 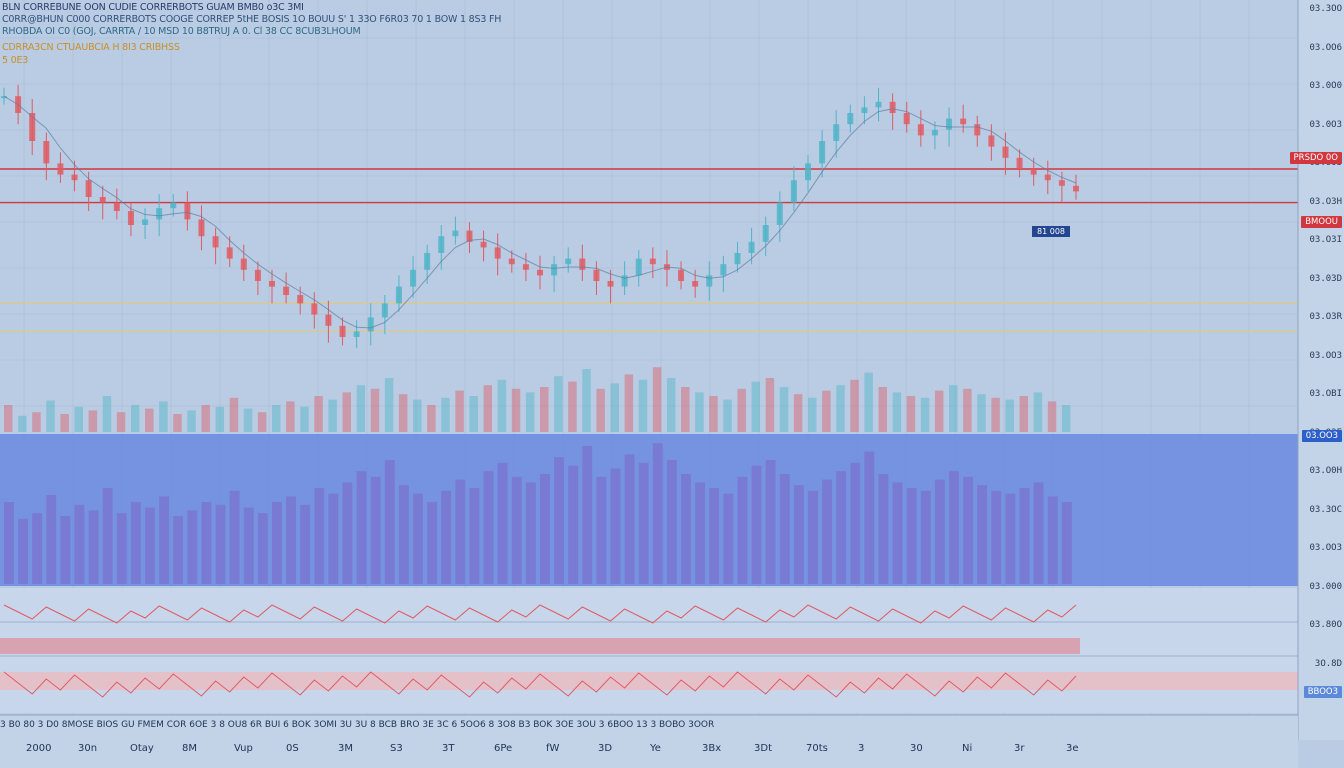 I want to click on price-axis-label: 03.03D, so click(x=1325, y=278).